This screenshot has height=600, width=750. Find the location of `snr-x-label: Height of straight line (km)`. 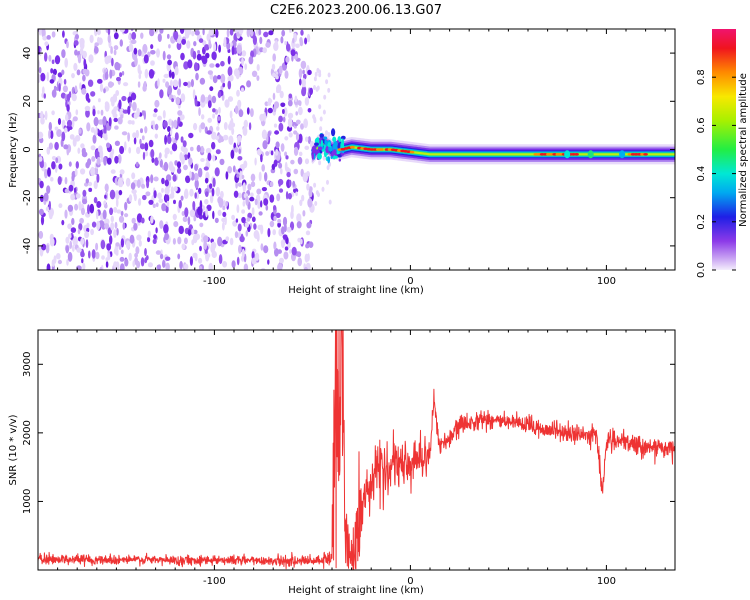

snr-x-label: Height of straight line (km) is located at coordinates (356, 590).